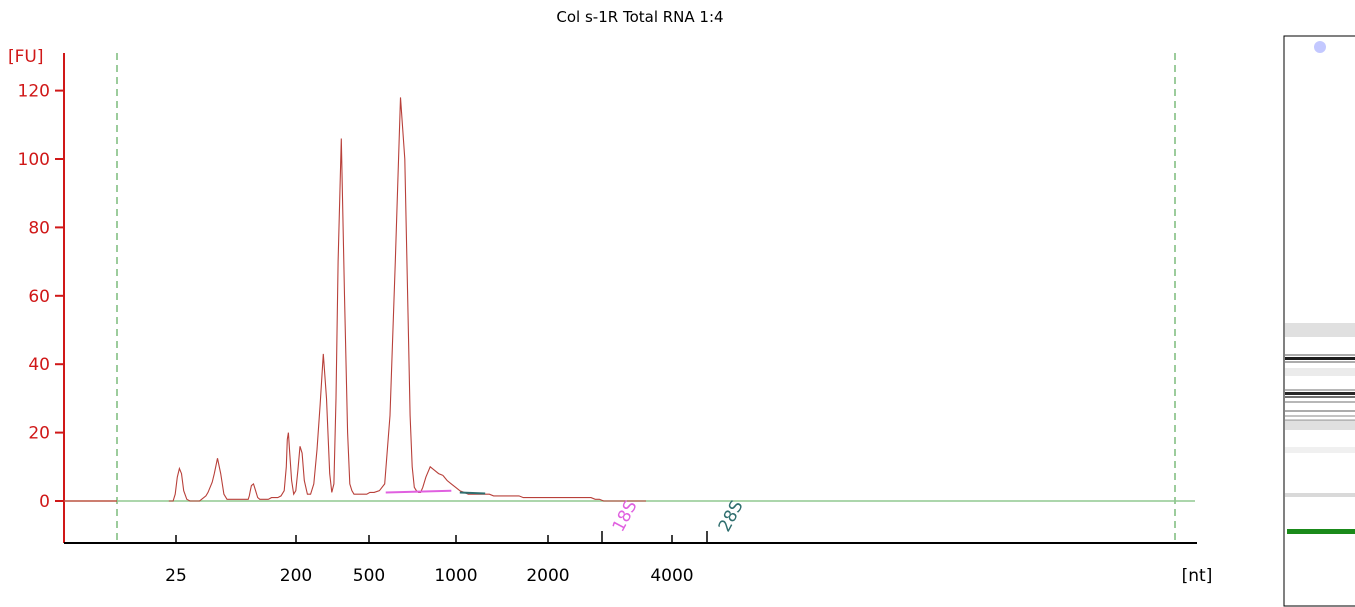  Describe the element at coordinates (26, 57) in the screenshot. I see `y-axis-label: [FU]` at that location.